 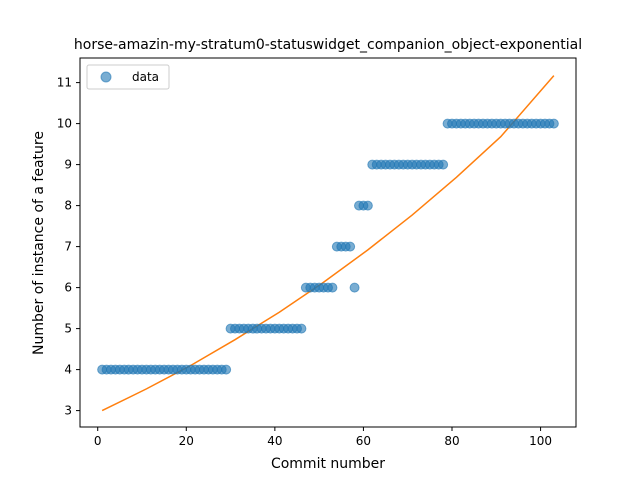 What do you see at coordinates (64, 124) in the screenshot?
I see `y-tick-label: 10` at bounding box center [64, 124].